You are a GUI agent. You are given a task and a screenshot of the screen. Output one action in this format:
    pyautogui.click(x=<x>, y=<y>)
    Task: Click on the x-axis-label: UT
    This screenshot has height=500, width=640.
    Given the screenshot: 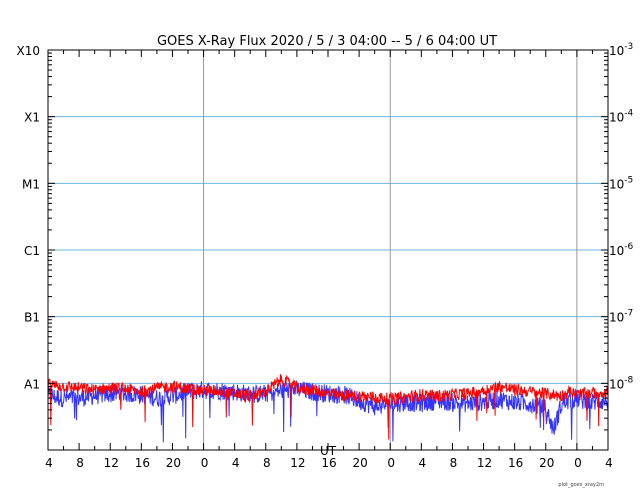 What is the action you would take?
    pyautogui.click(x=328, y=451)
    